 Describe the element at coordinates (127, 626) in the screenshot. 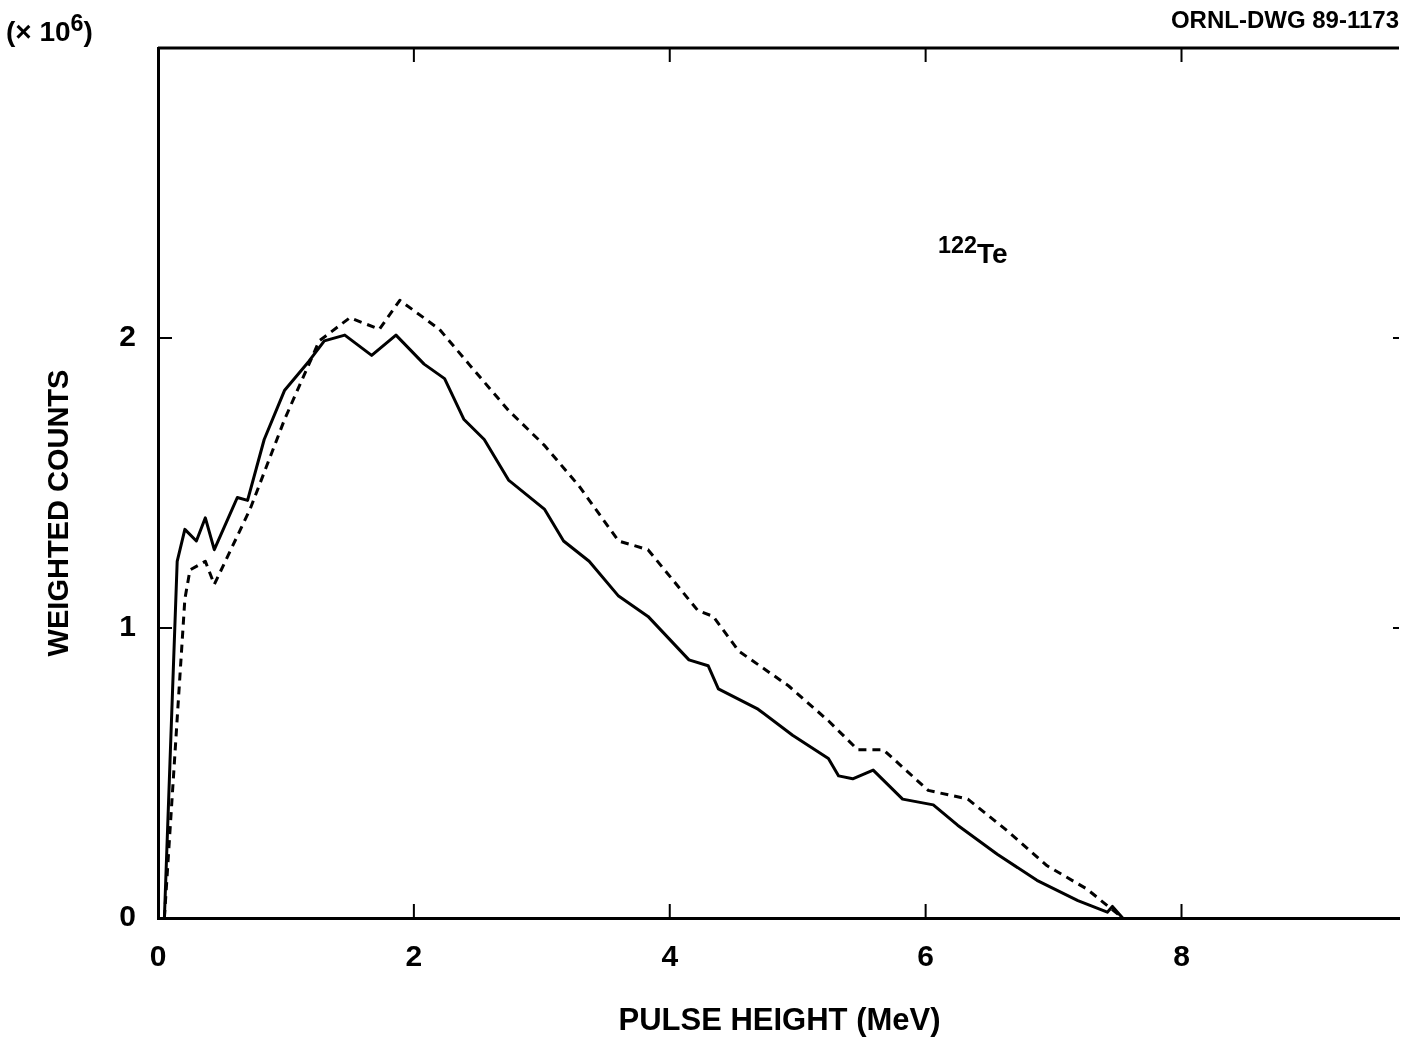

I see `y-tick-label: 1` at that location.